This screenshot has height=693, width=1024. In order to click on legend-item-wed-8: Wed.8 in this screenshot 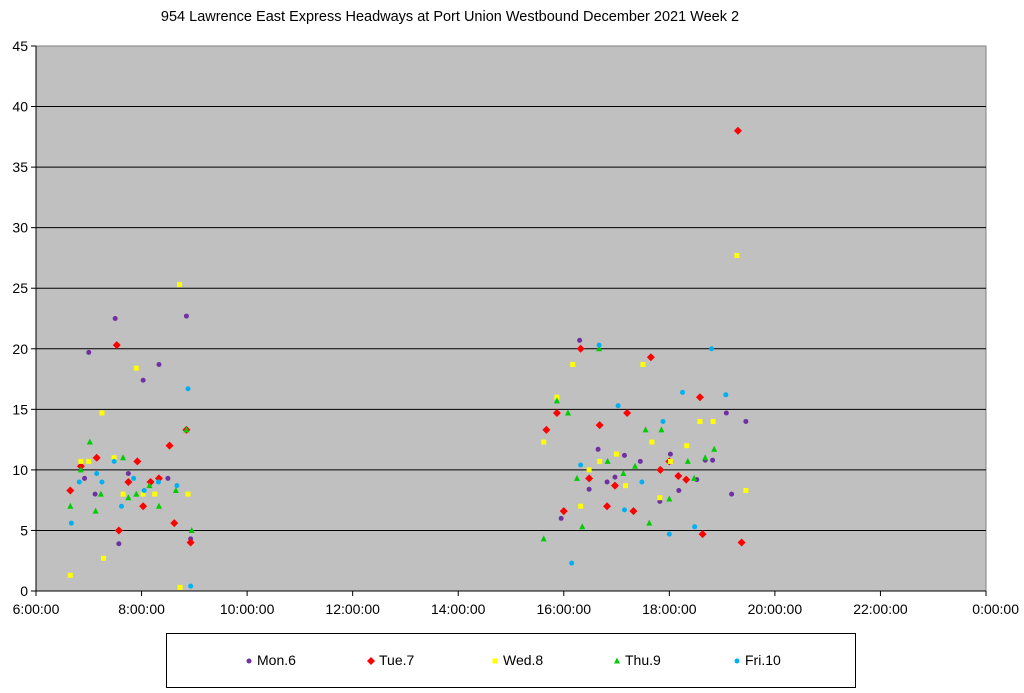, I will do `click(517, 660)`.